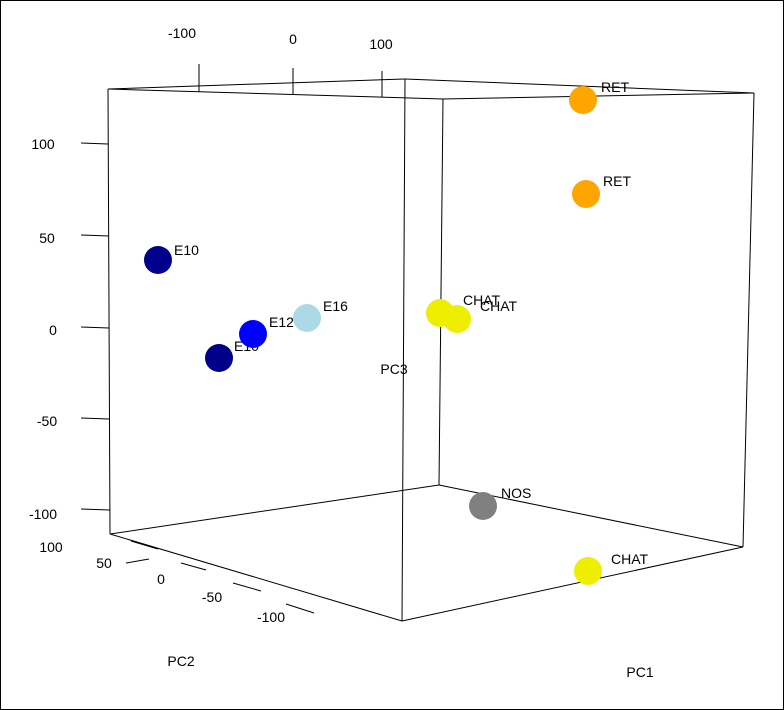 This screenshot has width=784, height=710. Describe the element at coordinates (393, 369) in the screenshot. I see `z-axis-label: PC3` at that location.